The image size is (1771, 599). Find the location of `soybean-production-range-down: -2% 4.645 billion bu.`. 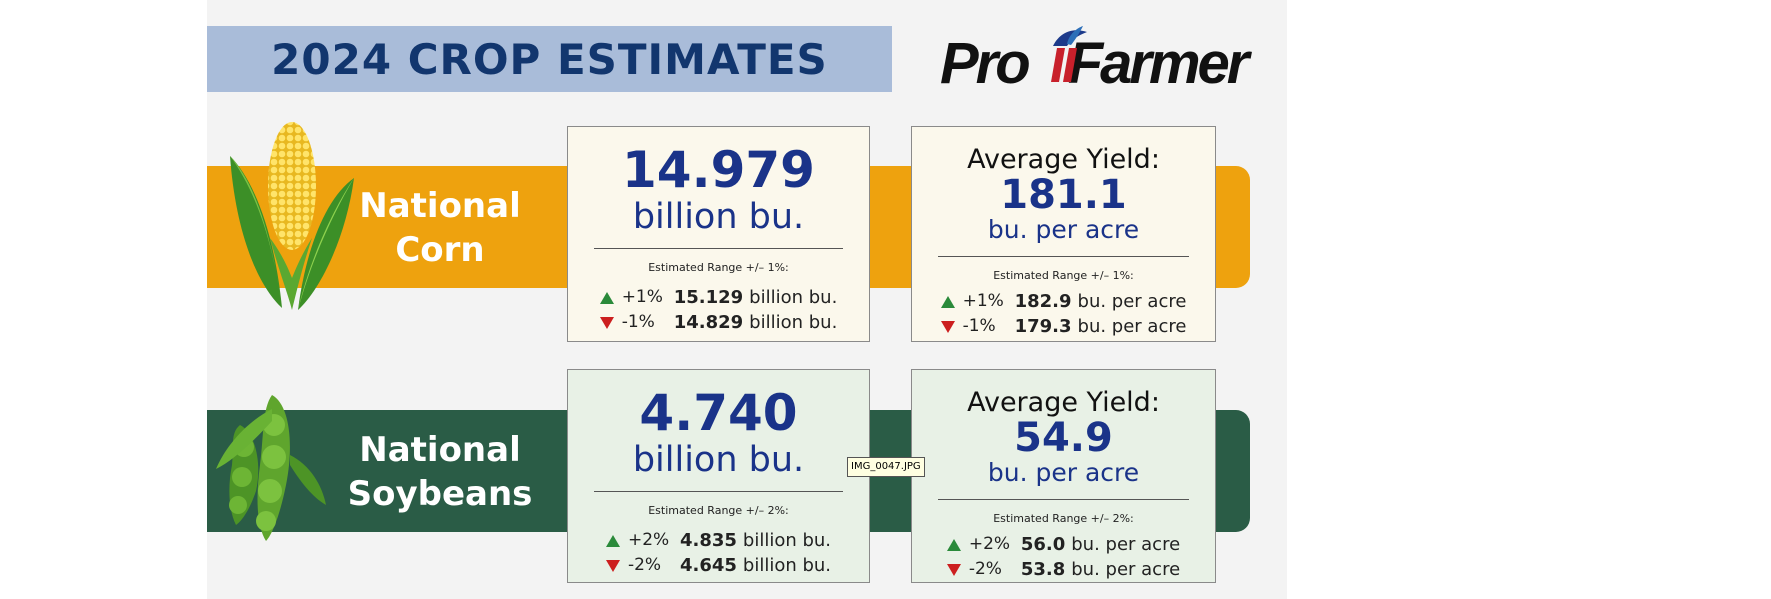

soybean-production-range-down: -2% 4.645 billion bu. is located at coordinates (718, 565).